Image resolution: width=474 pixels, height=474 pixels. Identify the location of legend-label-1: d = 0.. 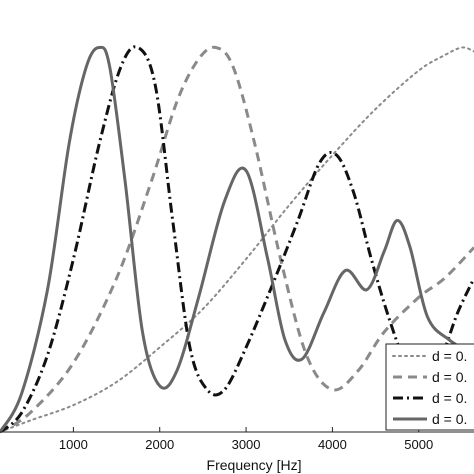
(449, 356).